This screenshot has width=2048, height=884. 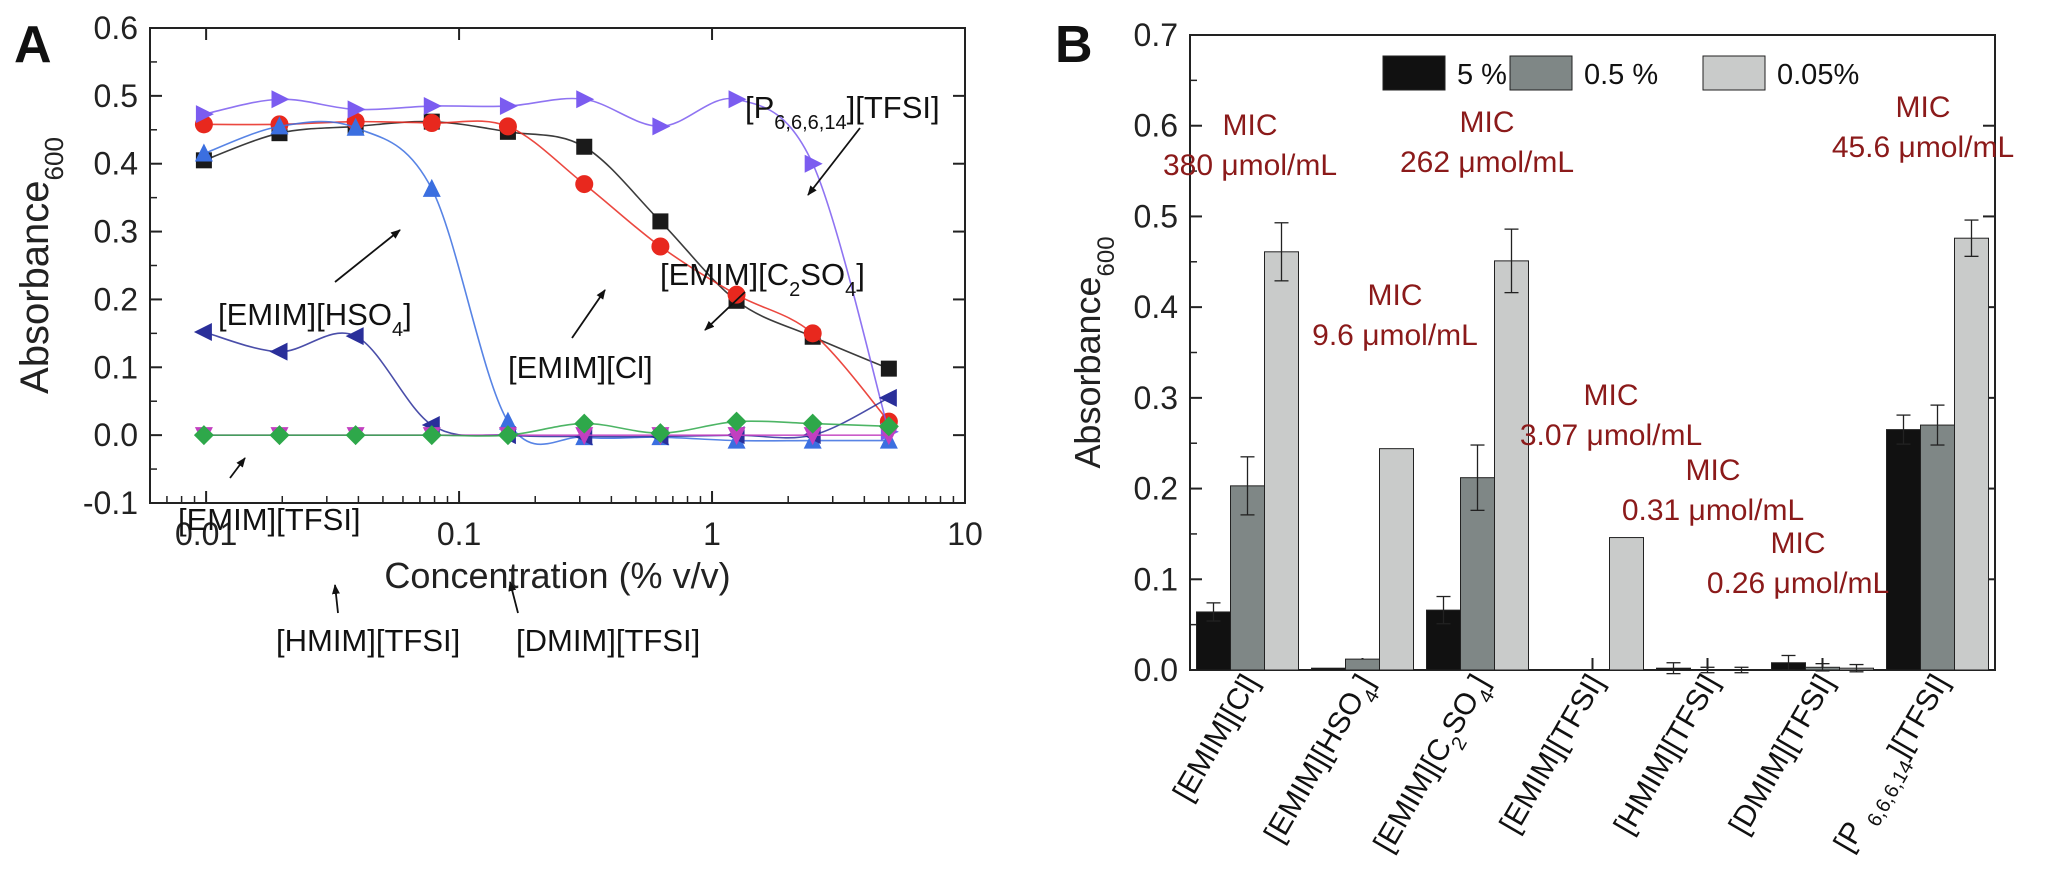 I want to click on panel-a-letter: A, so click(x=33, y=45).